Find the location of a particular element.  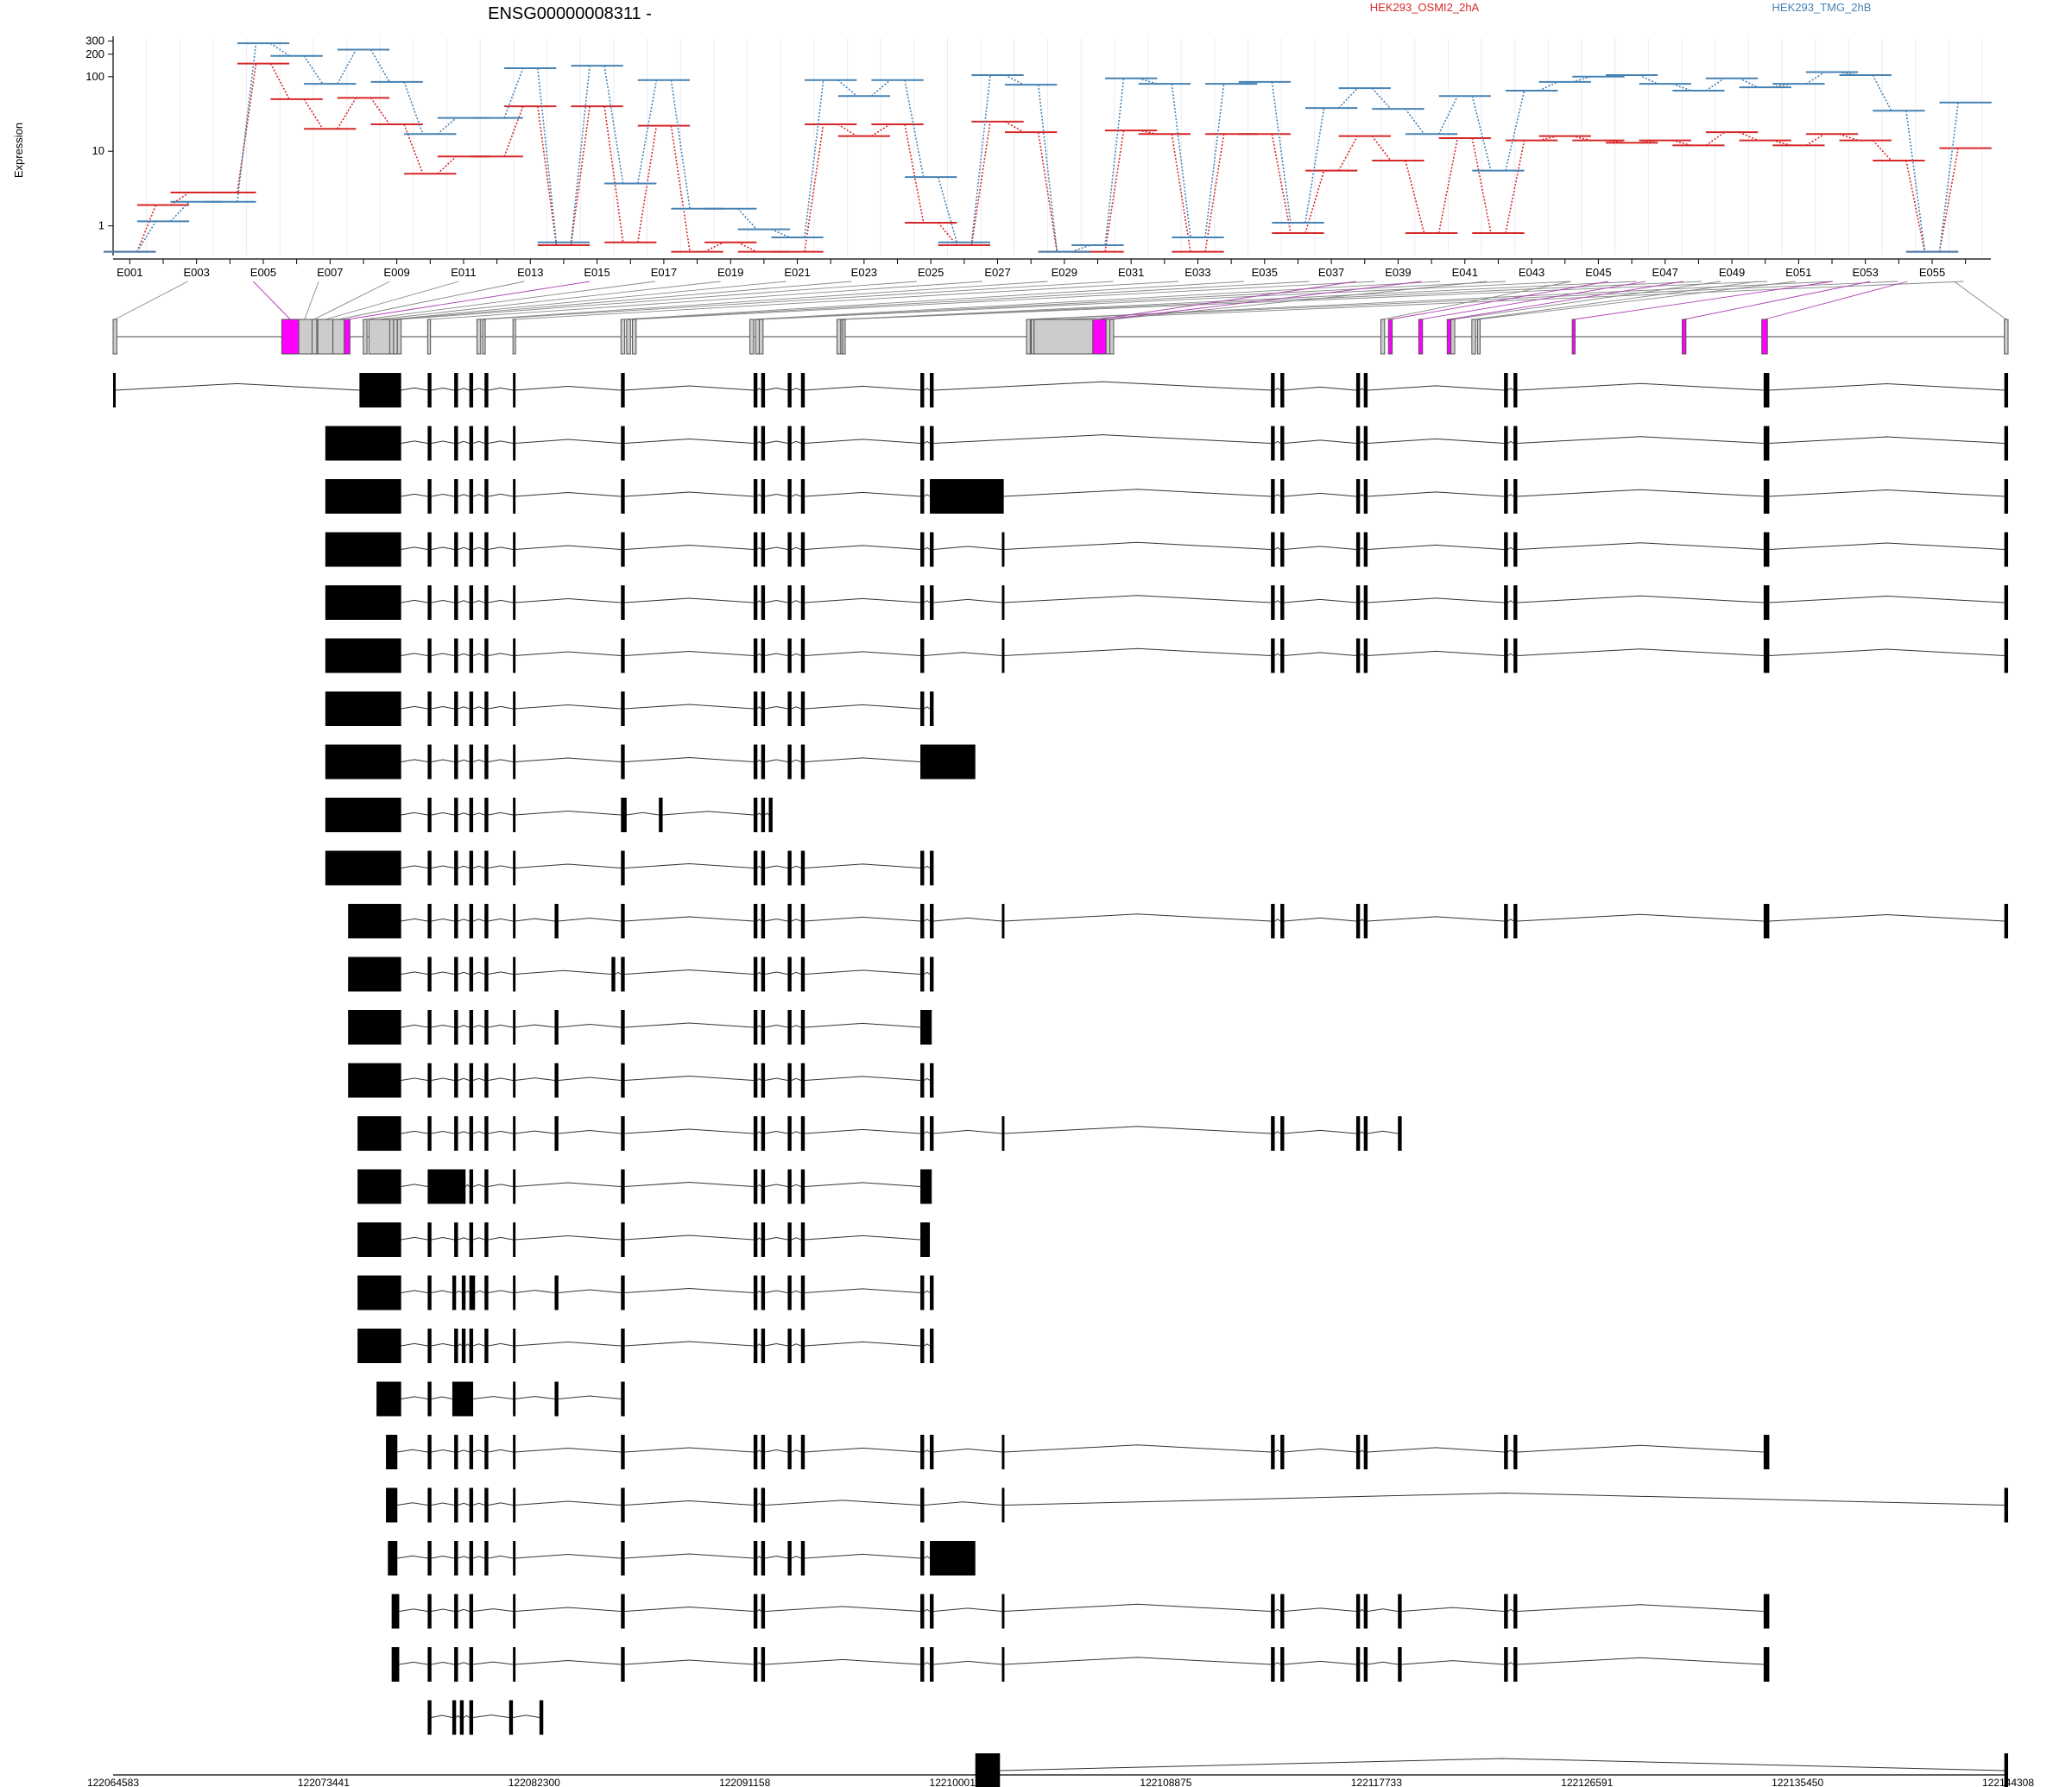

x-tick-label: E023 is located at coordinates (864, 272).